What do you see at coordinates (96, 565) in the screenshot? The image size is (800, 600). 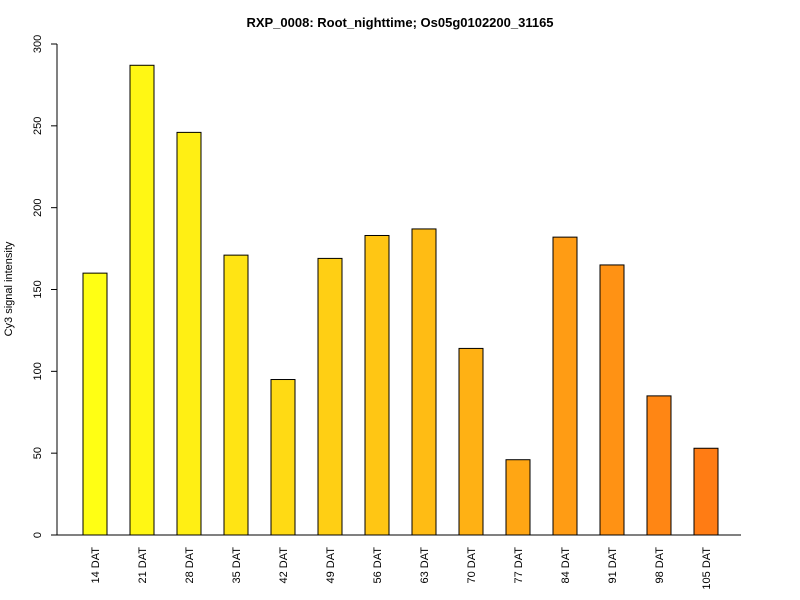 I see `x-tick-label: 14 DAT` at bounding box center [96, 565].